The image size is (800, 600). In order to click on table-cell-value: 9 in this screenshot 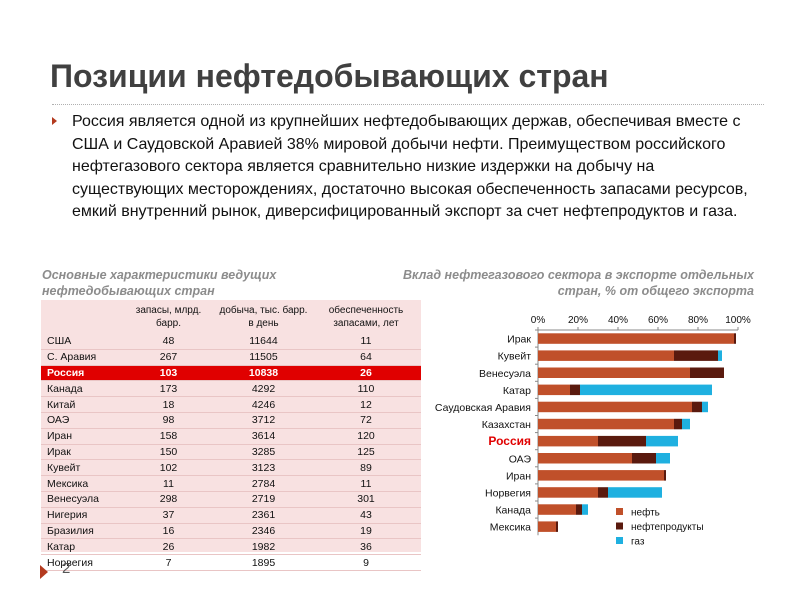, I will do `click(366, 562)`.